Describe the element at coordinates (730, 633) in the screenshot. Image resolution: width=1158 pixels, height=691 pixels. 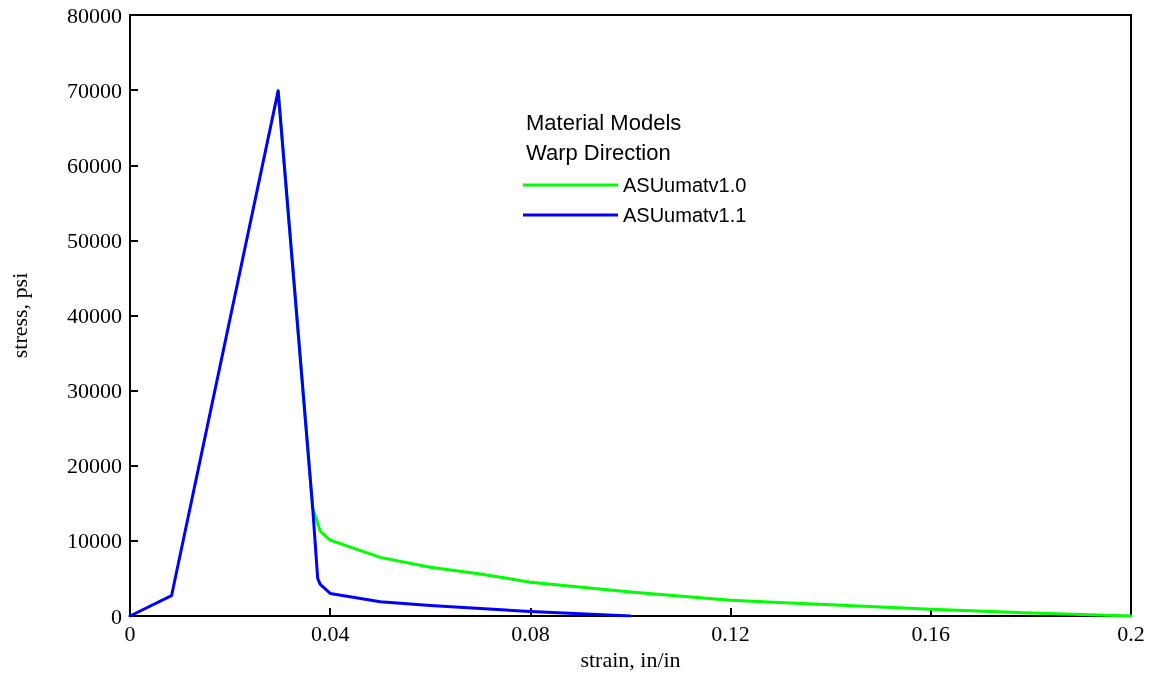
I see `x-tick-label: 0.12` at that location.